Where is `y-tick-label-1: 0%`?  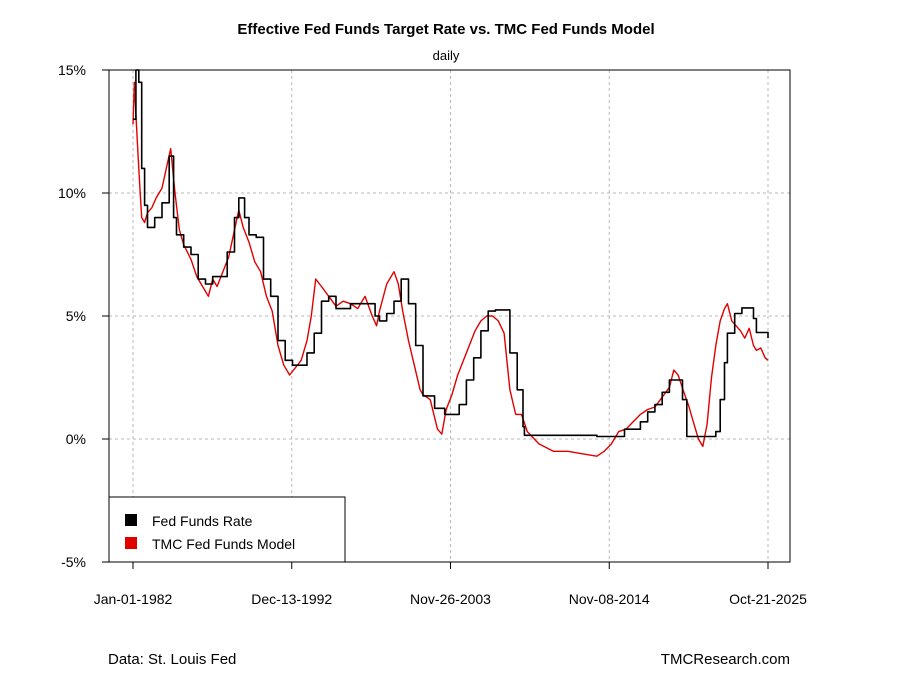
y-tick-label-1: 0% is located at coordinates (76, 439).